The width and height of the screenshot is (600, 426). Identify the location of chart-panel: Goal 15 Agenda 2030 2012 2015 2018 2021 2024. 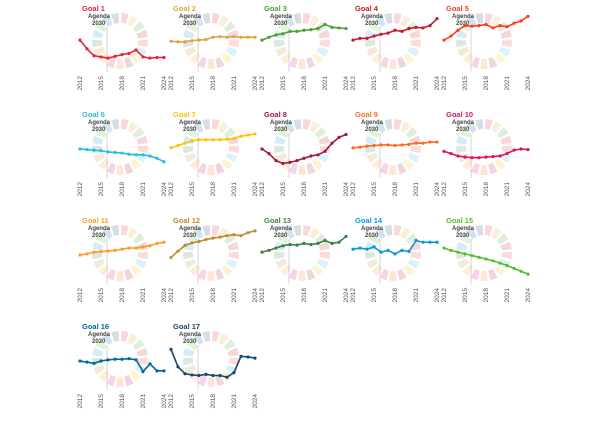
(488, 268).